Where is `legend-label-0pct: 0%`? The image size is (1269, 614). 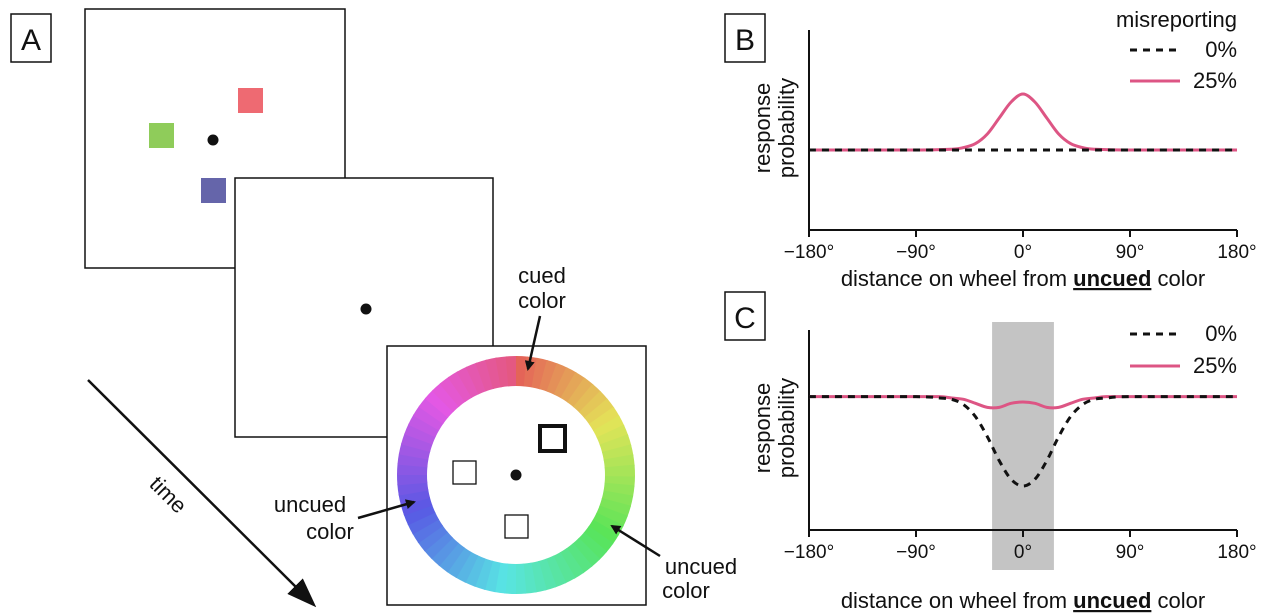
legend-label-0pct: 0% is located at coordinates (1221, 333).